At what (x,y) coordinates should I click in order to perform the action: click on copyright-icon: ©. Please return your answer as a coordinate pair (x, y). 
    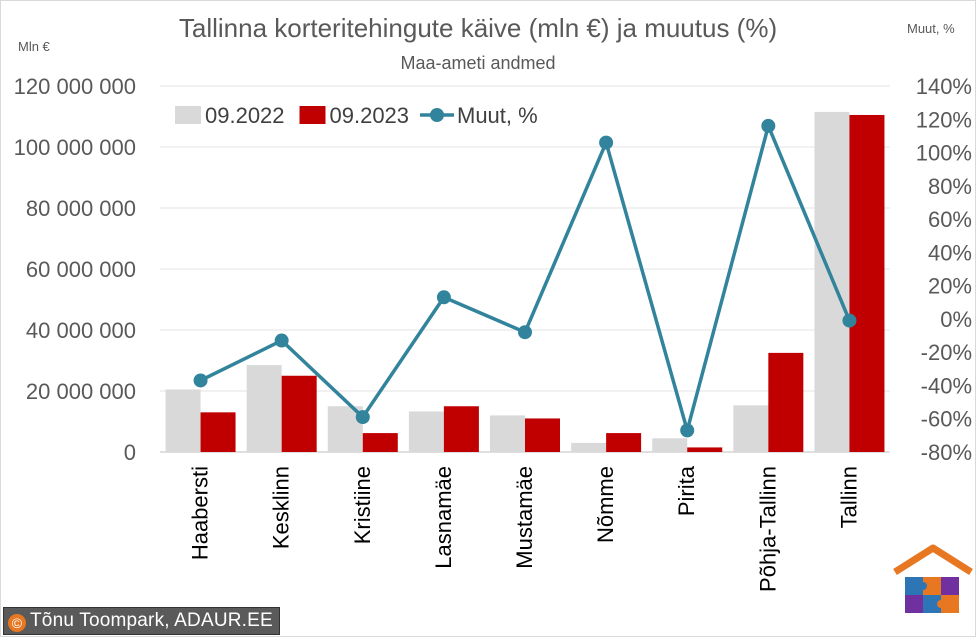
    Looking at the image, I should click on (17, 623).